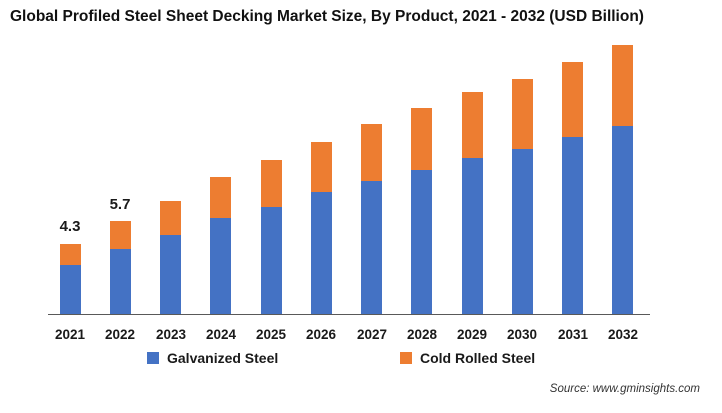 This screenshot has height=413, width=722. I want to click on x-axis-label-2029: 2029, so click(472, 334).